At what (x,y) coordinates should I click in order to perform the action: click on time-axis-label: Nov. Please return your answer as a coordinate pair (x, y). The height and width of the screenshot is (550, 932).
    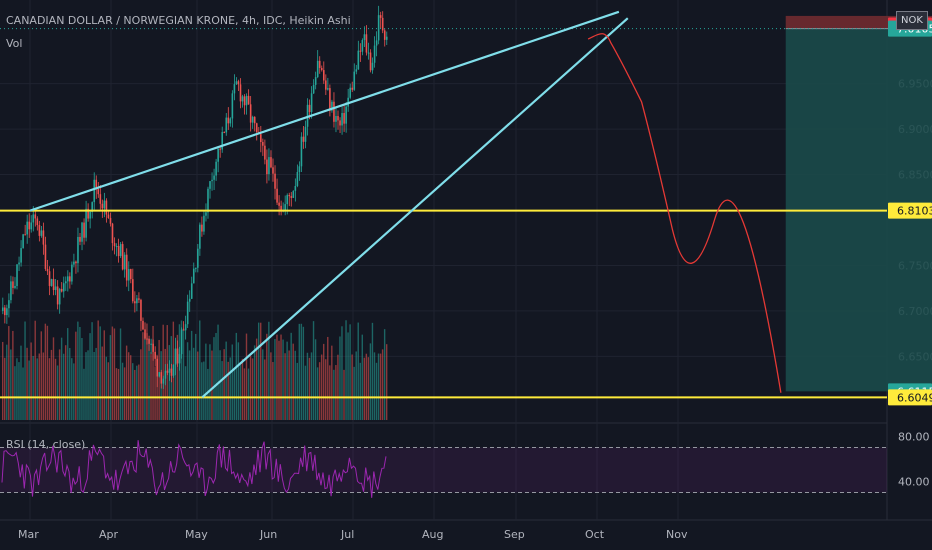
    Looking at the image, I should click on (677, 534).